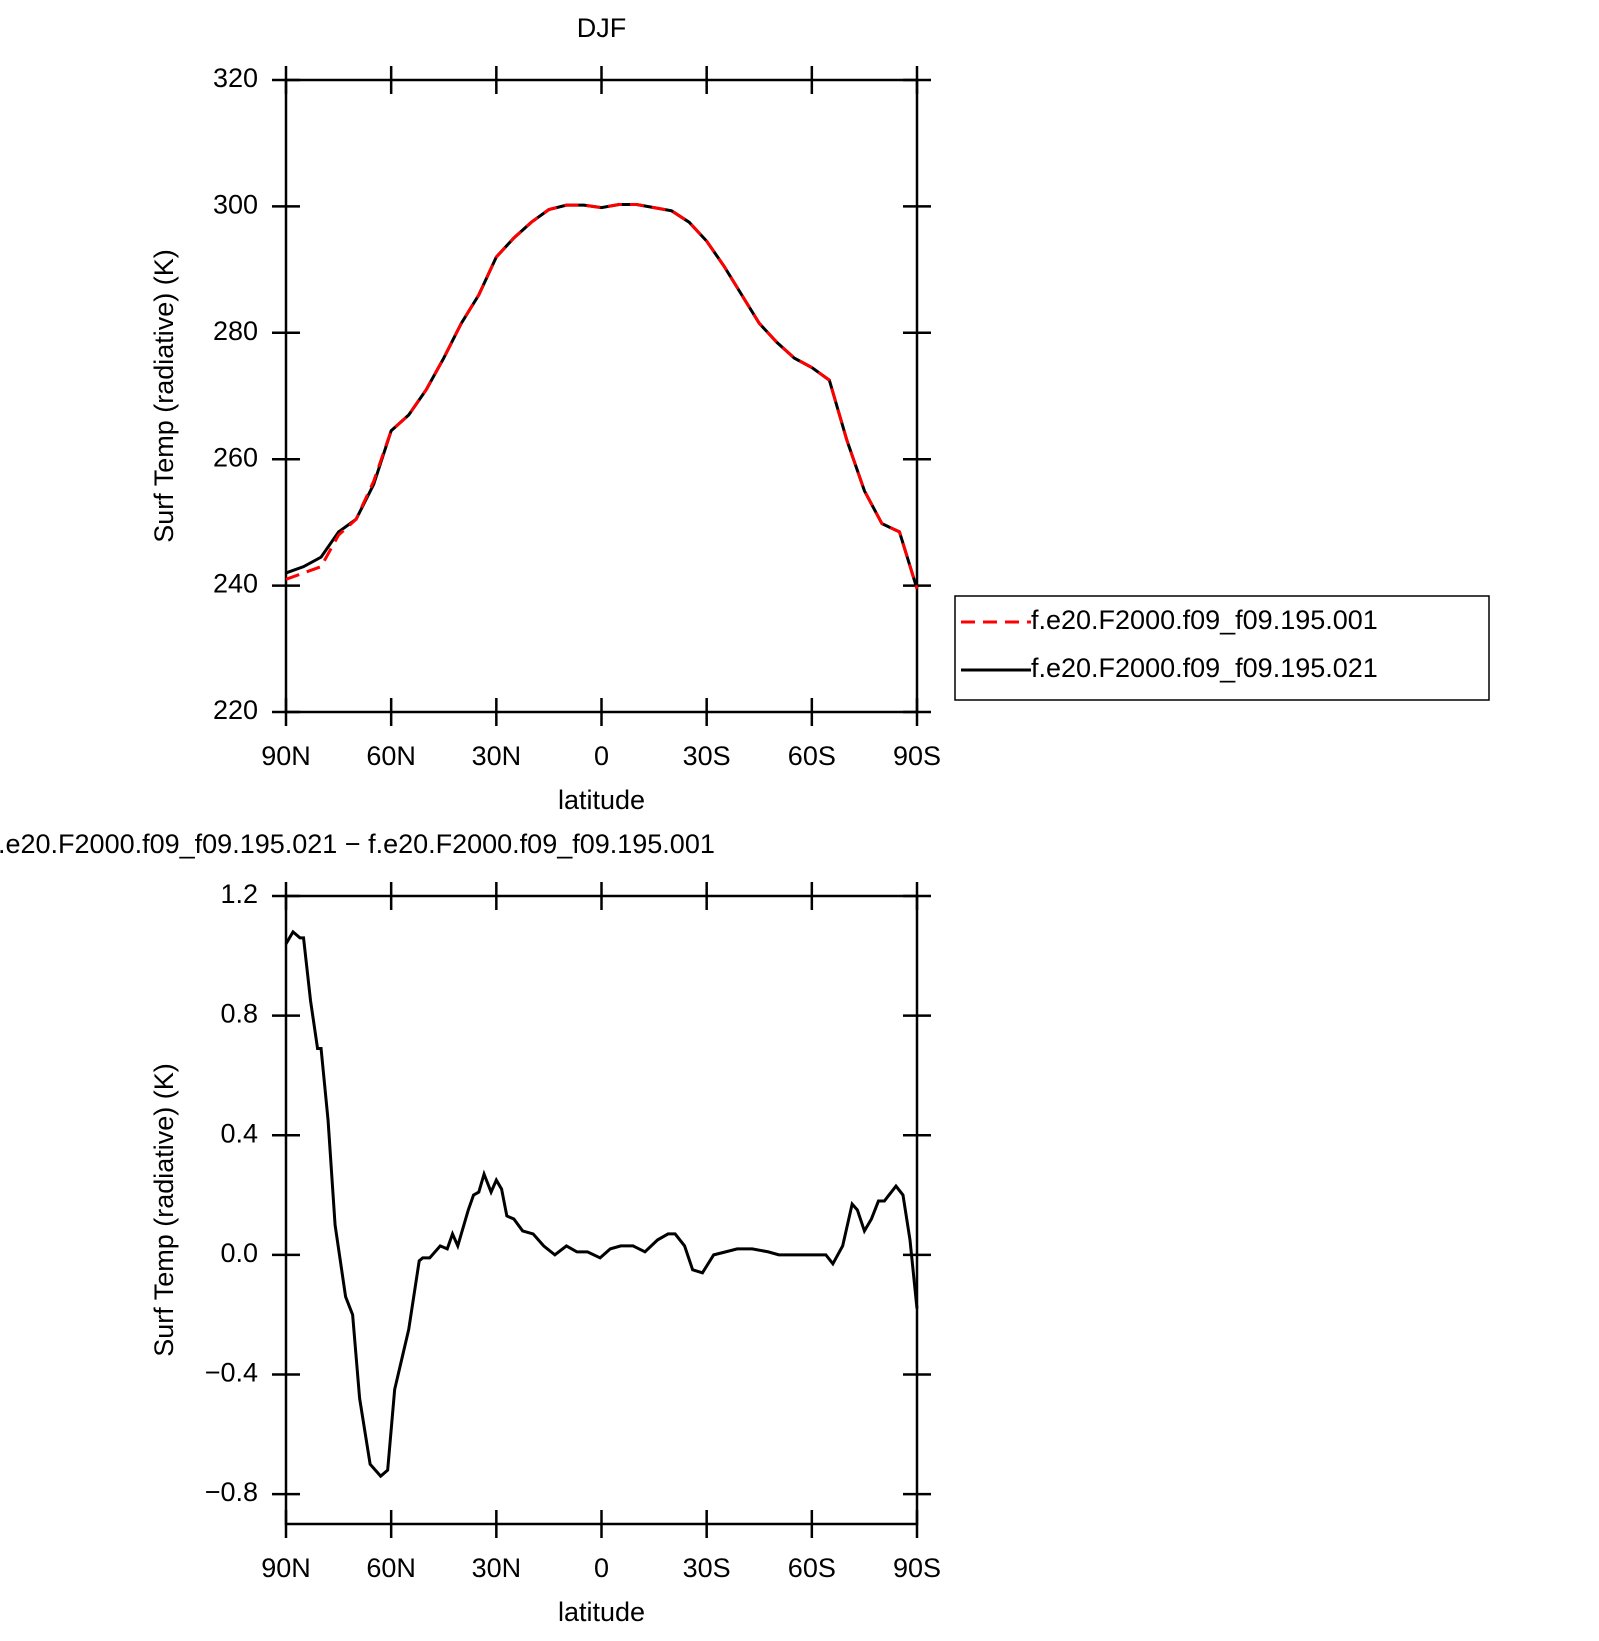 The image size is (1599, 1641). What do you see at coordinates (602, 28) in the screenshot?
I see `chart-title: DJF` at bounding box center [602, 28].